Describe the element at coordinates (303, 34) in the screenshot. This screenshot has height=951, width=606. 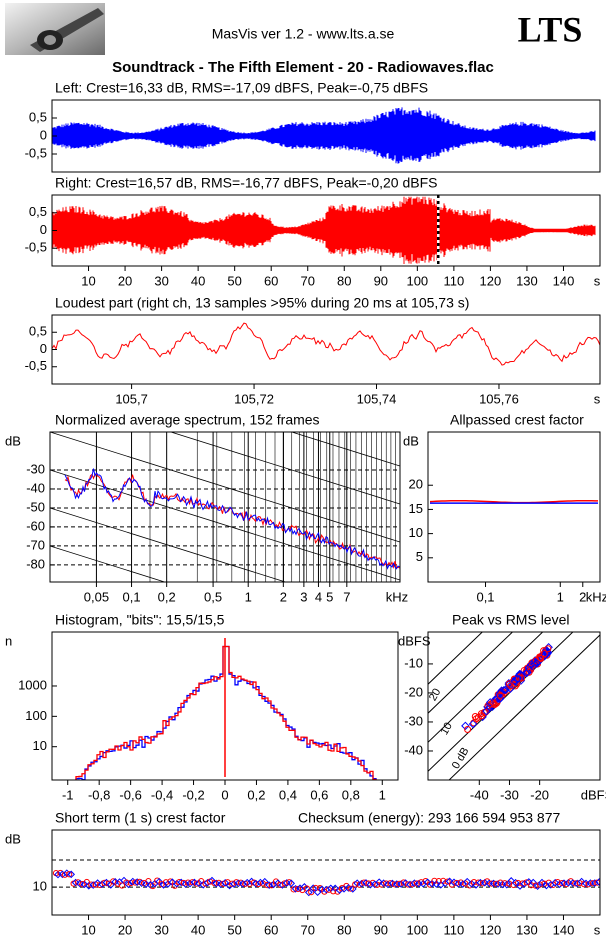
I see `app-name: MasVis ver 1.2 - www.lts.a.se` at that location.